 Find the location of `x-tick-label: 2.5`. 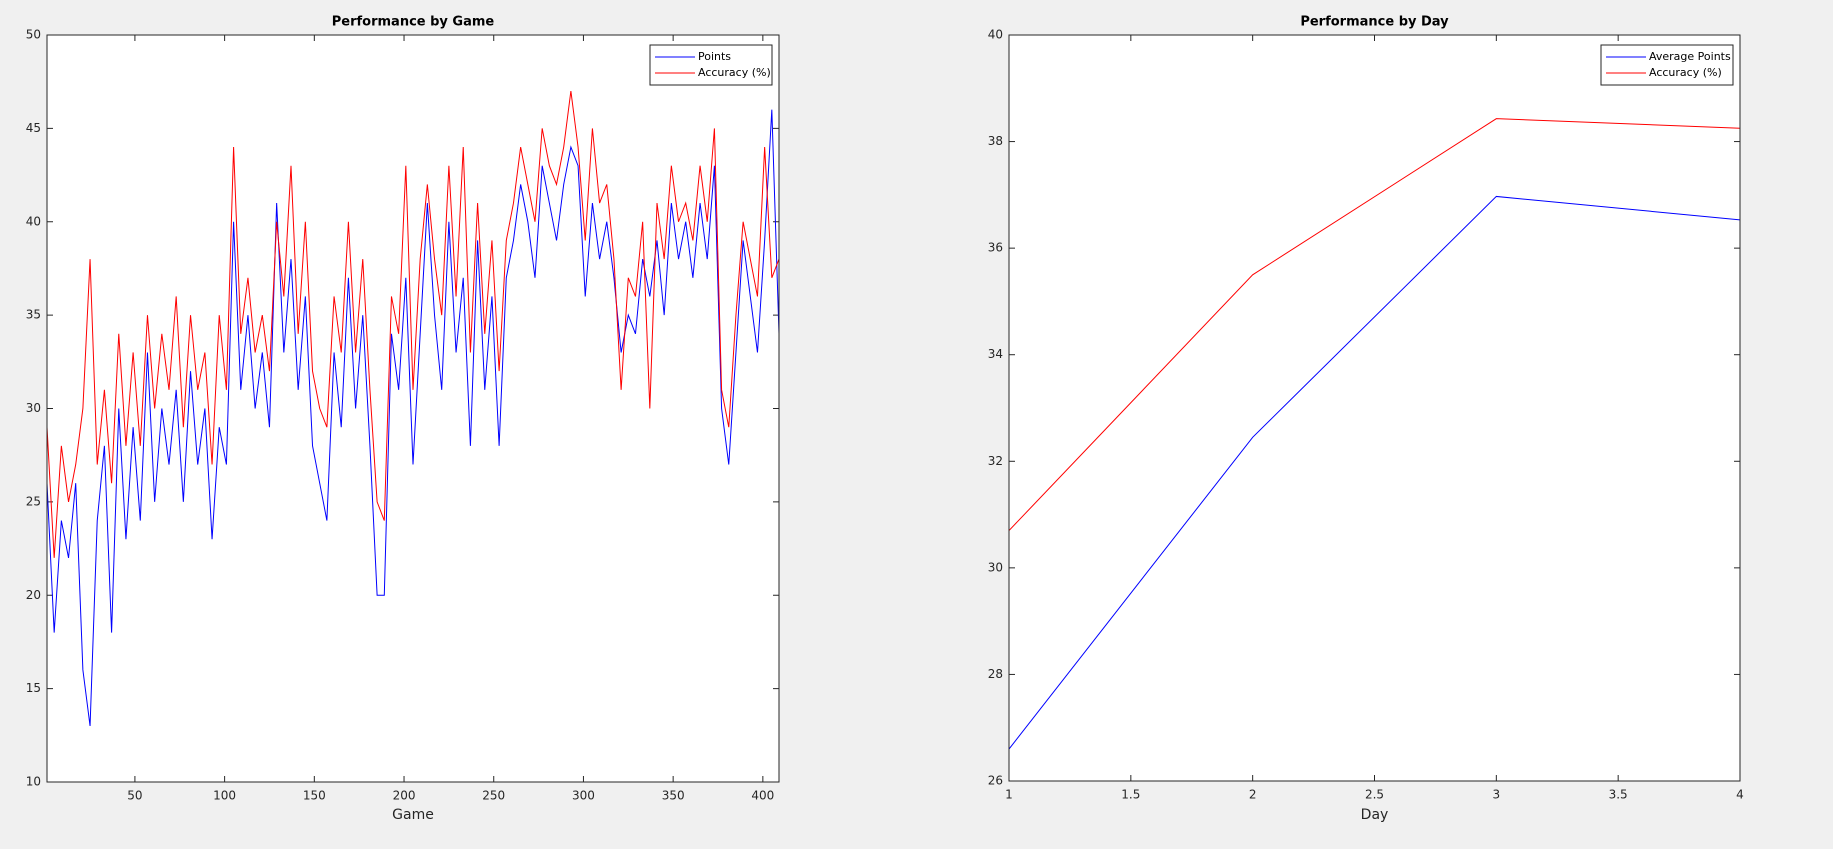

x-tick-label: 2.5 is located at coordinates (1374, 795).